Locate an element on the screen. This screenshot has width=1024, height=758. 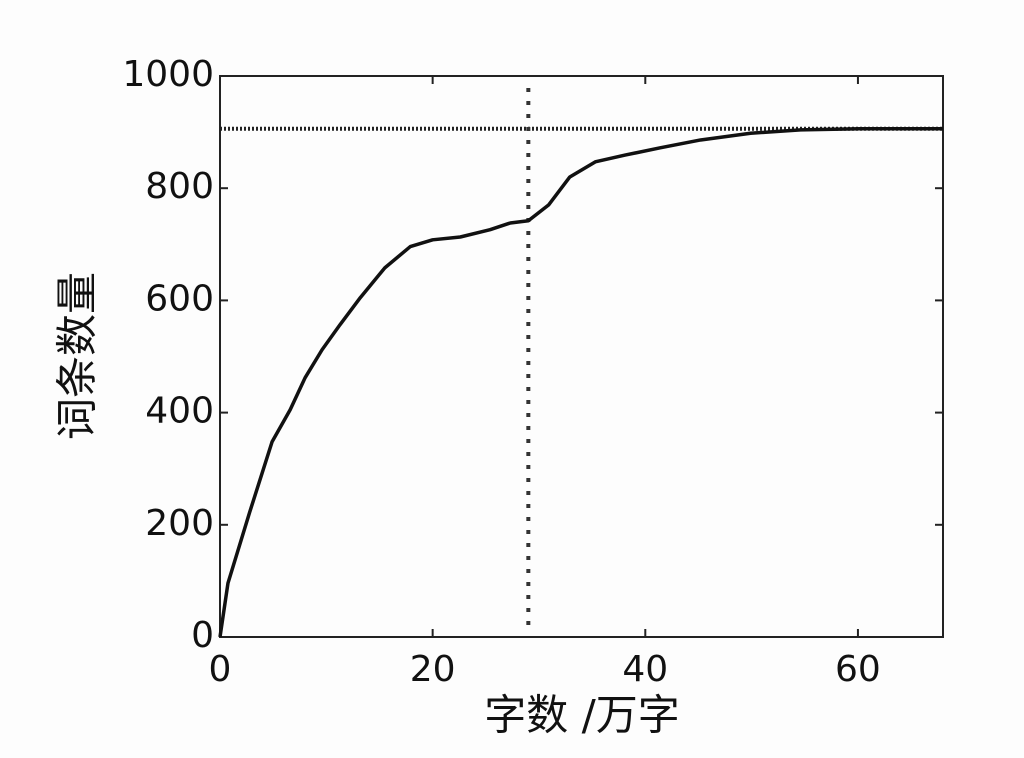
x-tick-label: 0 is located at coordinates (220, 669).